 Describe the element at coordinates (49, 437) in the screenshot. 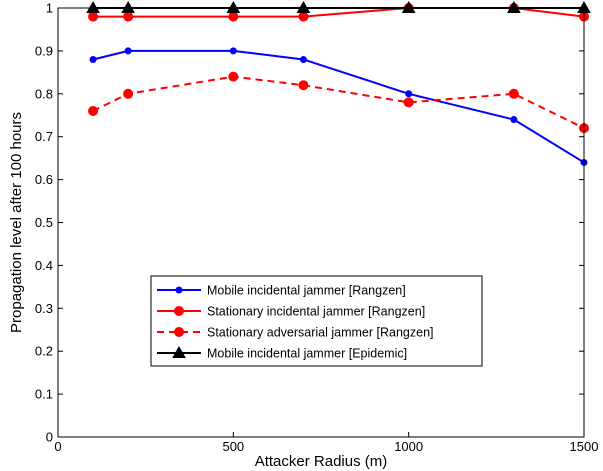

I see `y-tick-label: 0` at that location.